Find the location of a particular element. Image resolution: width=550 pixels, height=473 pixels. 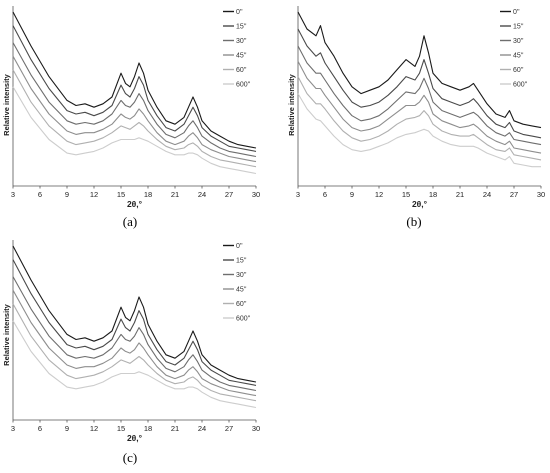

panel-caption: (c) is located at coordinates (130, 457).